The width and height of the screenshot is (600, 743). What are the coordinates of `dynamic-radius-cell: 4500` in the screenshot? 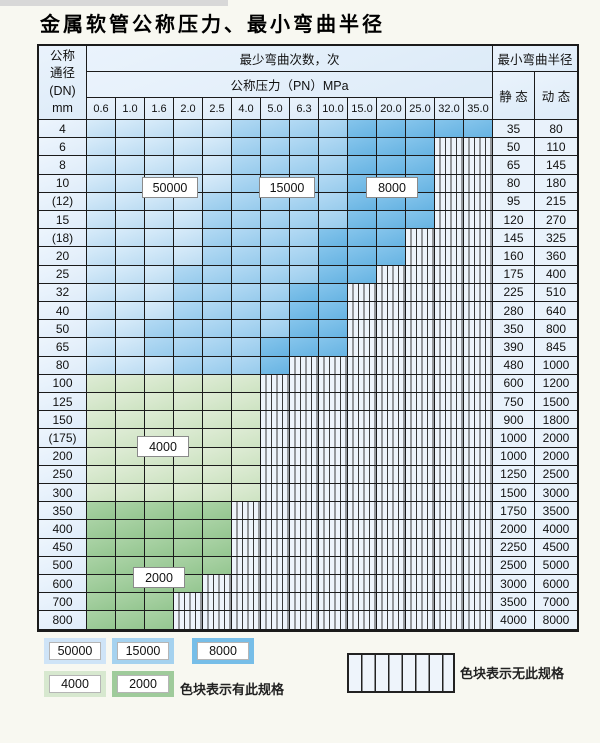 It's located at (556, 547).